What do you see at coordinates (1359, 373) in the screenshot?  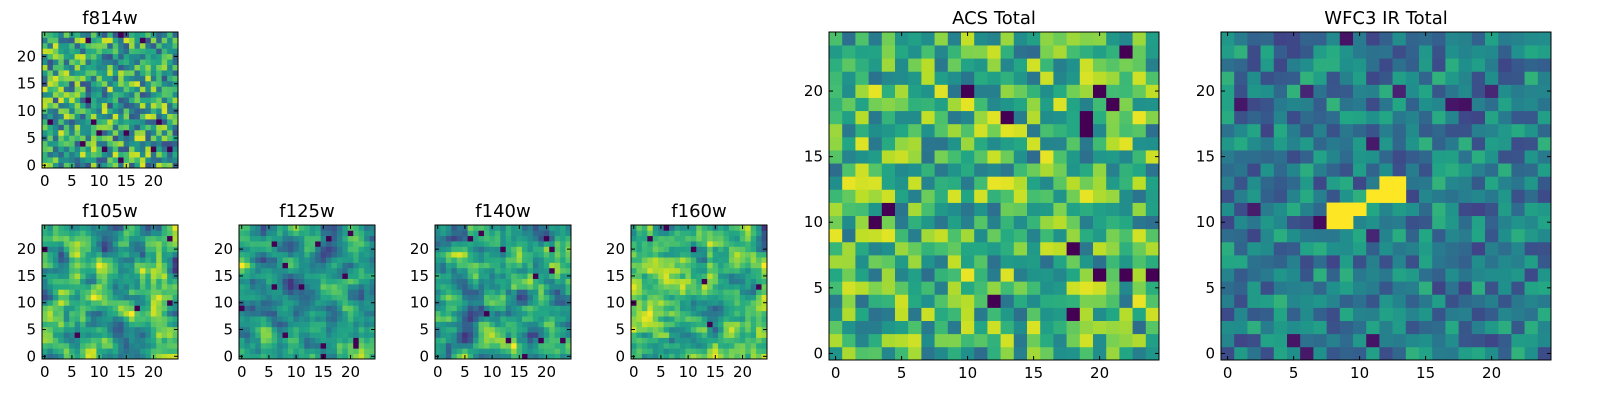 I see `x-tick-label: 10` at bounding box center [1359, 373].